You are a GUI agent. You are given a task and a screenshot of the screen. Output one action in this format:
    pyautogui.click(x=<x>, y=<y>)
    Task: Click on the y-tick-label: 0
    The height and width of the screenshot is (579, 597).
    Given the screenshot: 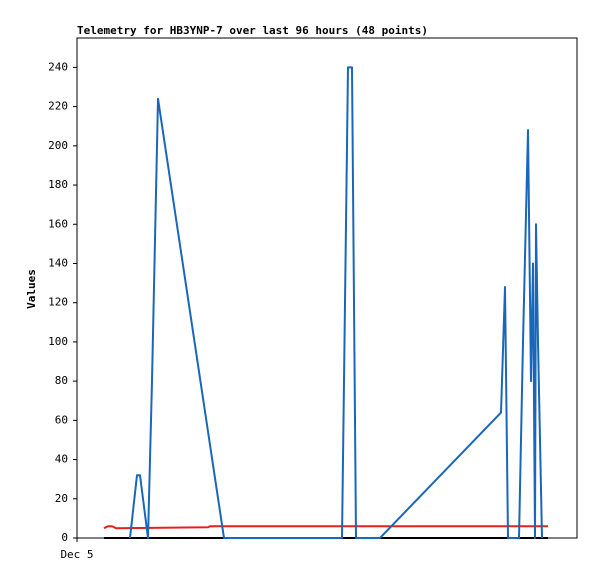 What is the action you would take?
    pyautogui.click(x=64, y=537)
    